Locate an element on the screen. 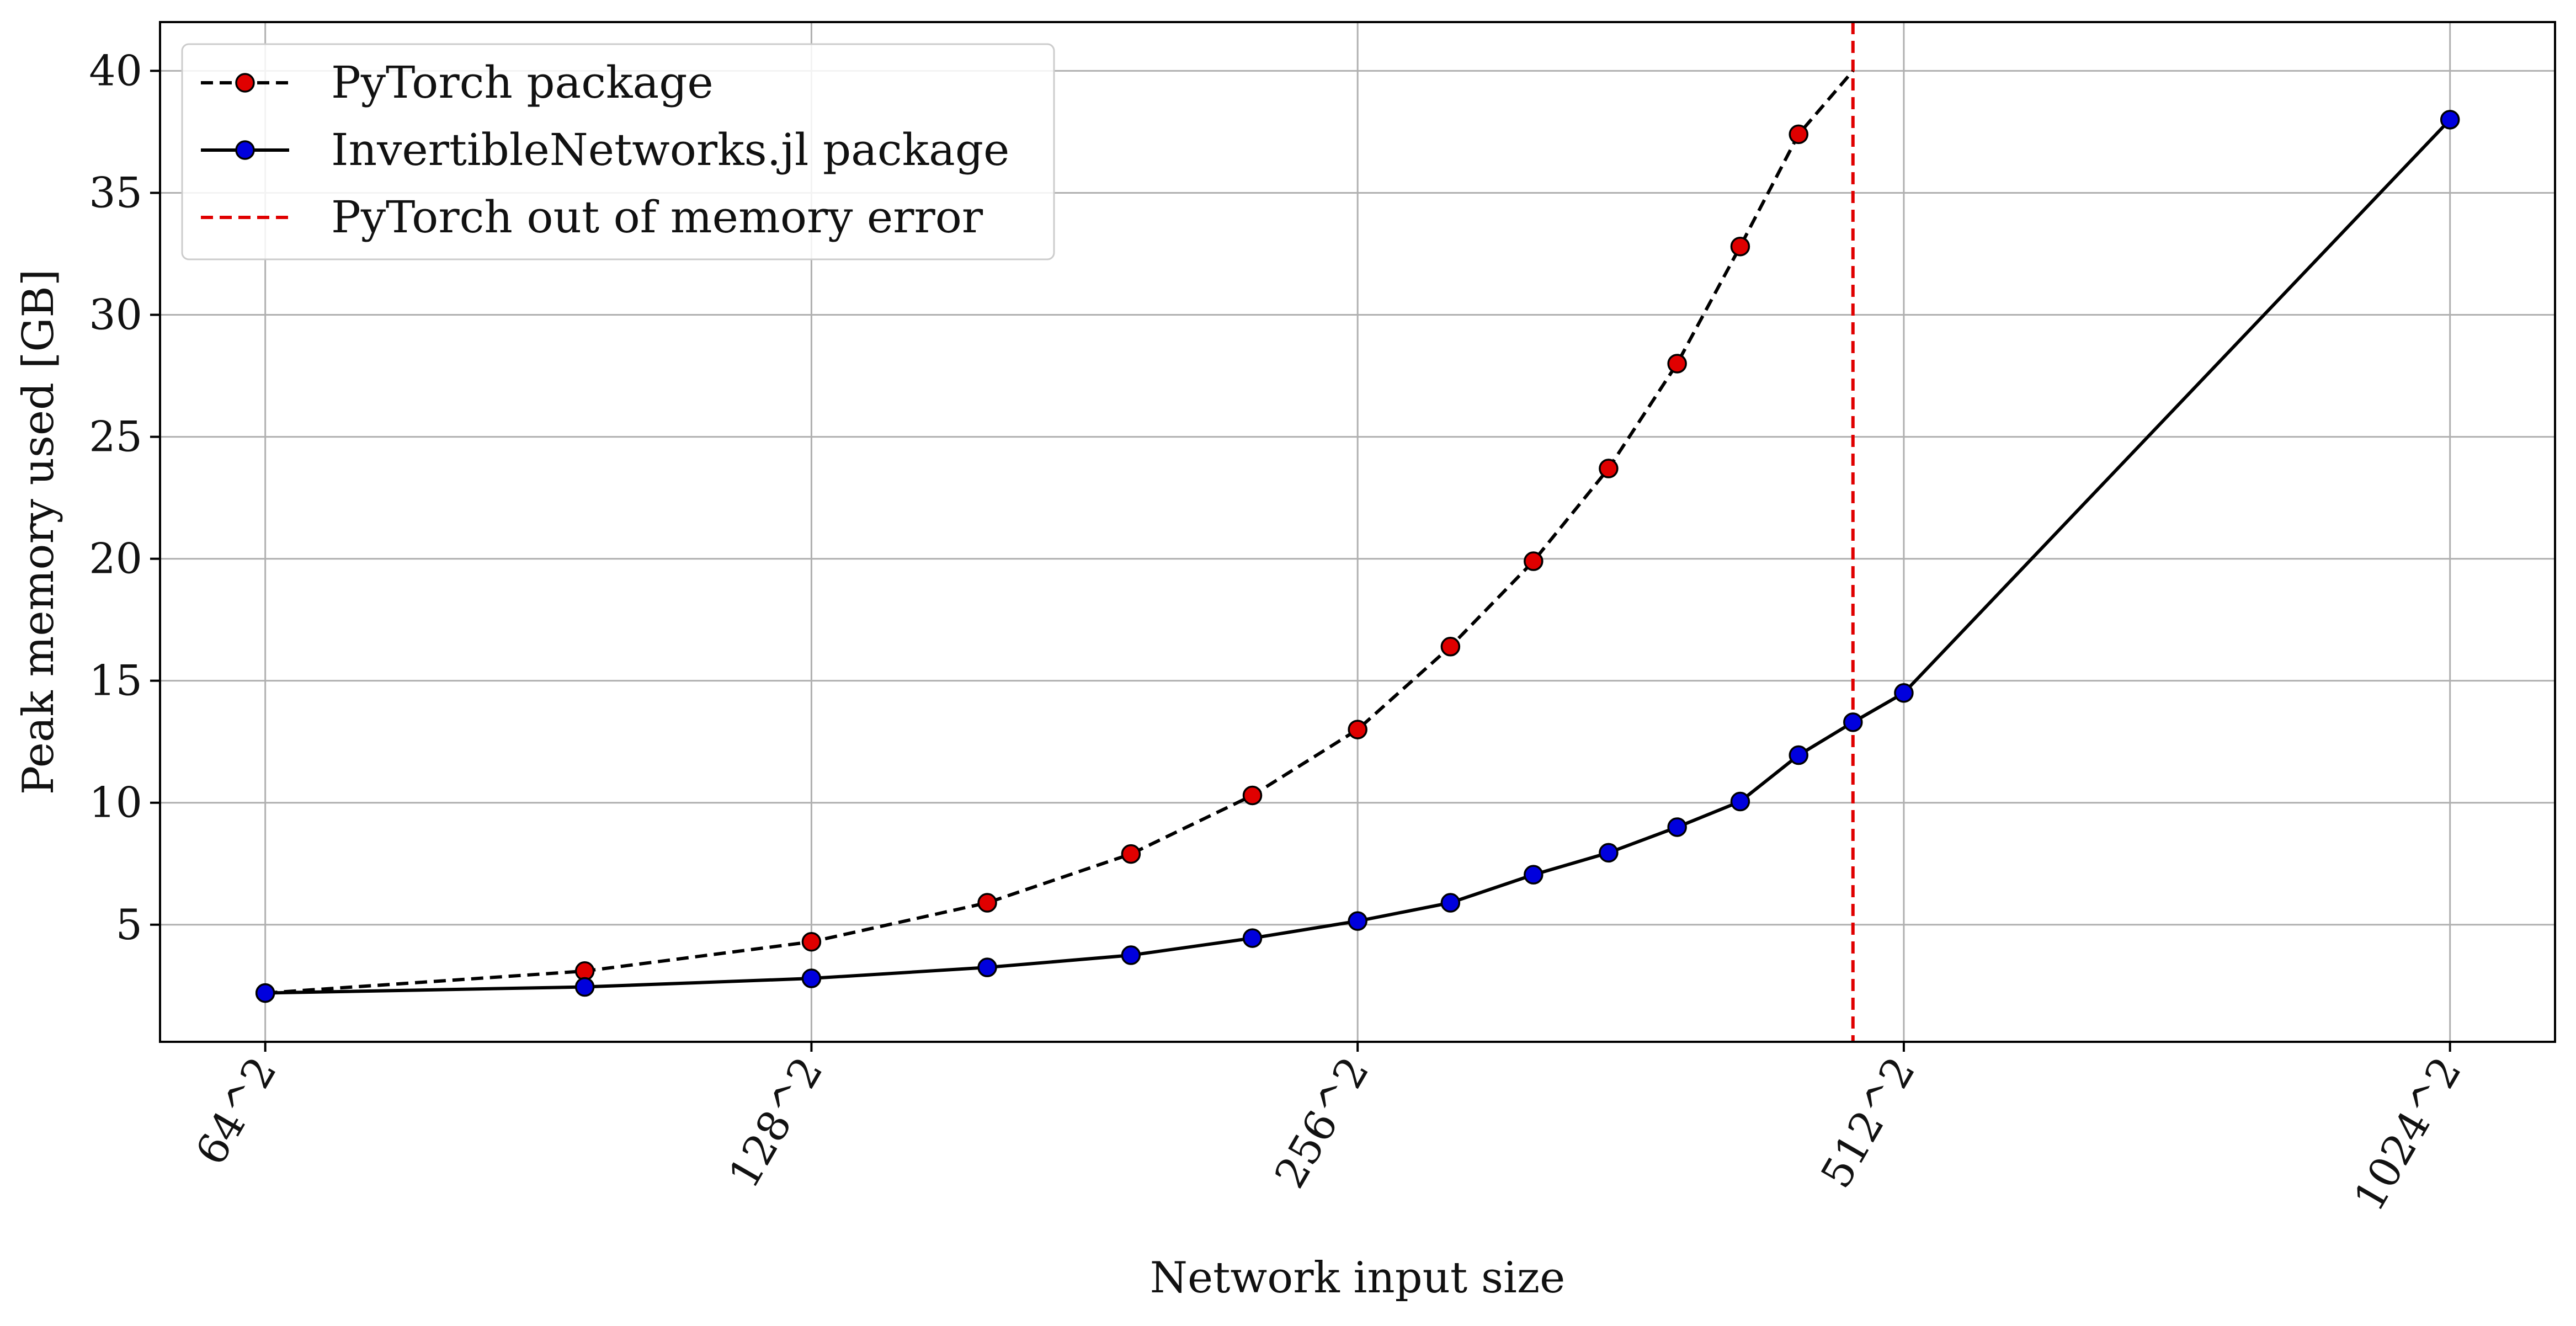 Image resolution: width=2576 pixels, height=1326 pixels. x-tick-label: 512^2 is located at coordinates (1868, 1122).